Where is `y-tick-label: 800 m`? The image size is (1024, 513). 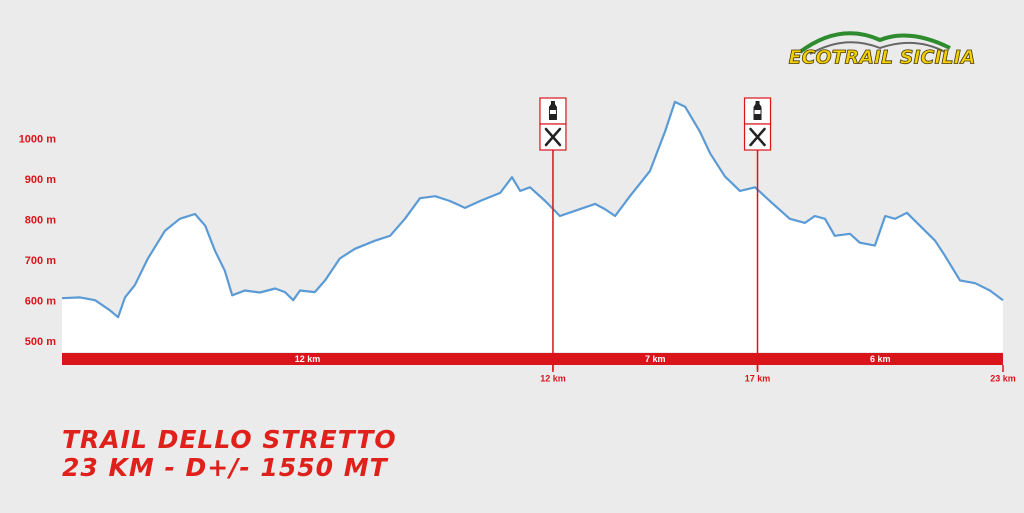
y-tick-label: 800 m is located at coordinates (40, 220).